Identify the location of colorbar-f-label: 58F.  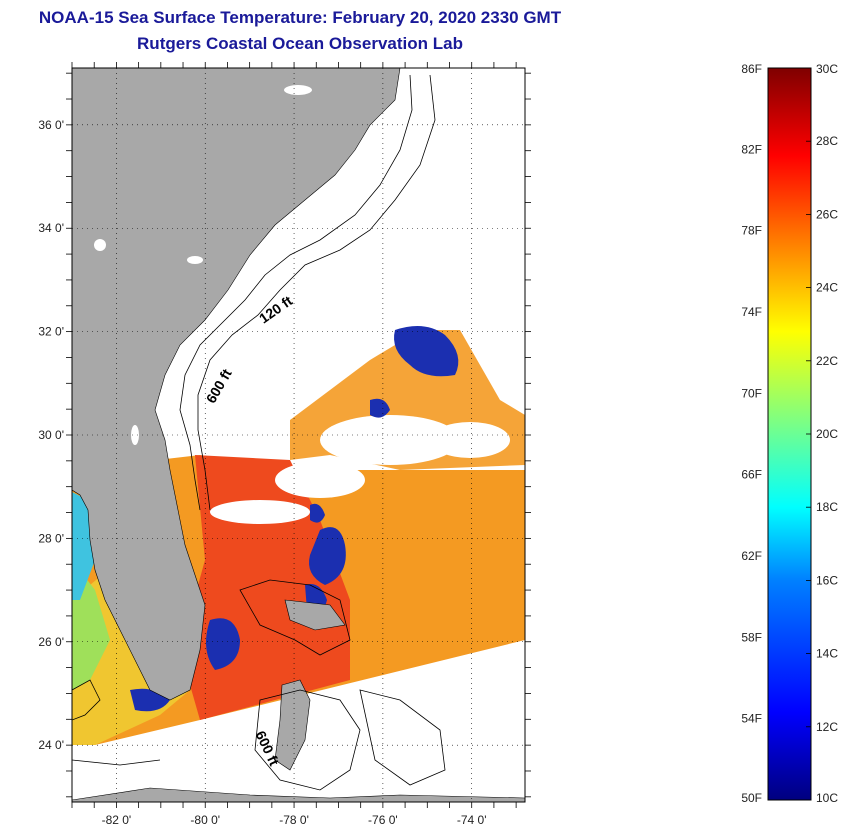
(751, 637).